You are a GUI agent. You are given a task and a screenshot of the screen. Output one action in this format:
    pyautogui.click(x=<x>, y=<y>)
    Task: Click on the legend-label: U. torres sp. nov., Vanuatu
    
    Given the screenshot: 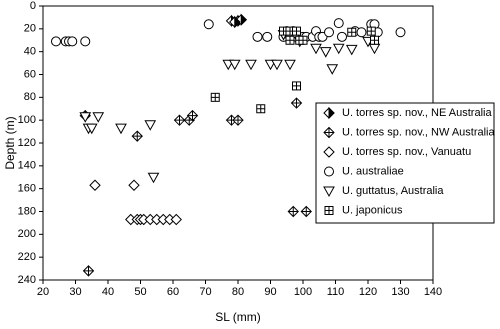 What is the action you would take?
    pyautogui.click(x=406, y=152)
    